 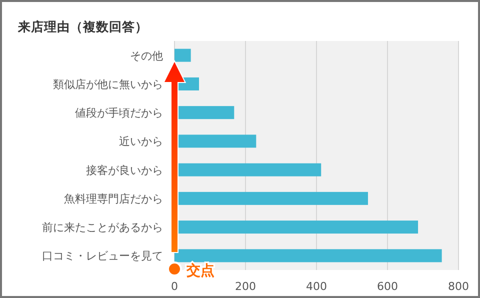 I want to click on x-tick-label: 600, so click(x=387, y=286).